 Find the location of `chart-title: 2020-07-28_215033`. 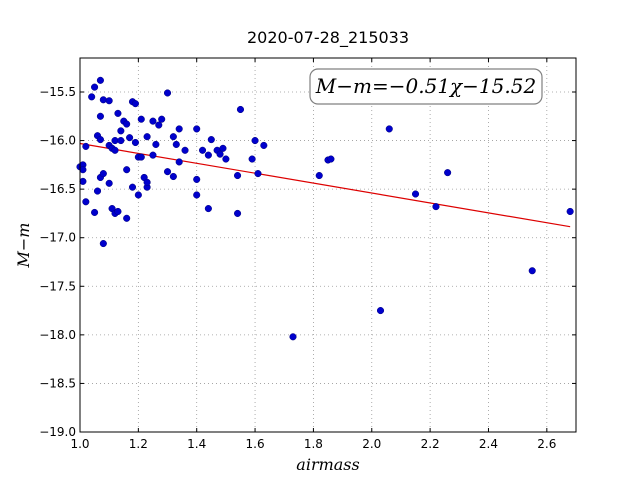

chart-title: 2020-07-28_215033 is located at coordinates (328, 38).